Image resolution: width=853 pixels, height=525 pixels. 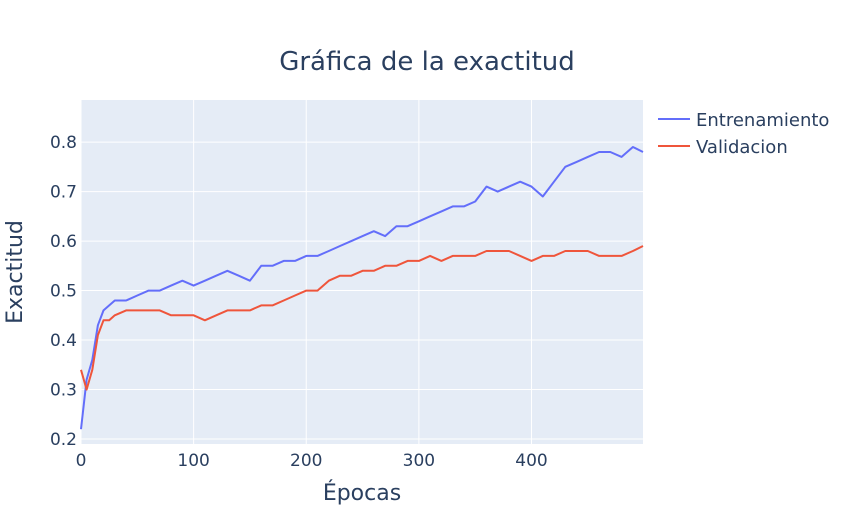 I want to click on y-tick-label: 0.5, so click(x=63, y=292).